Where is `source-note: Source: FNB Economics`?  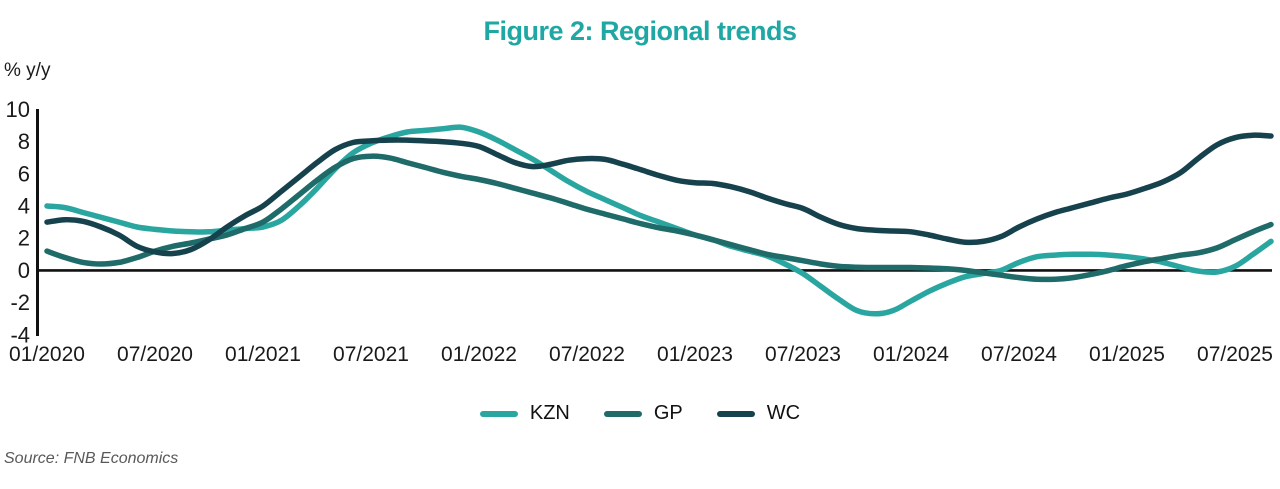 source-note: Source: FNB Economics is located at coordinates (91, 458).